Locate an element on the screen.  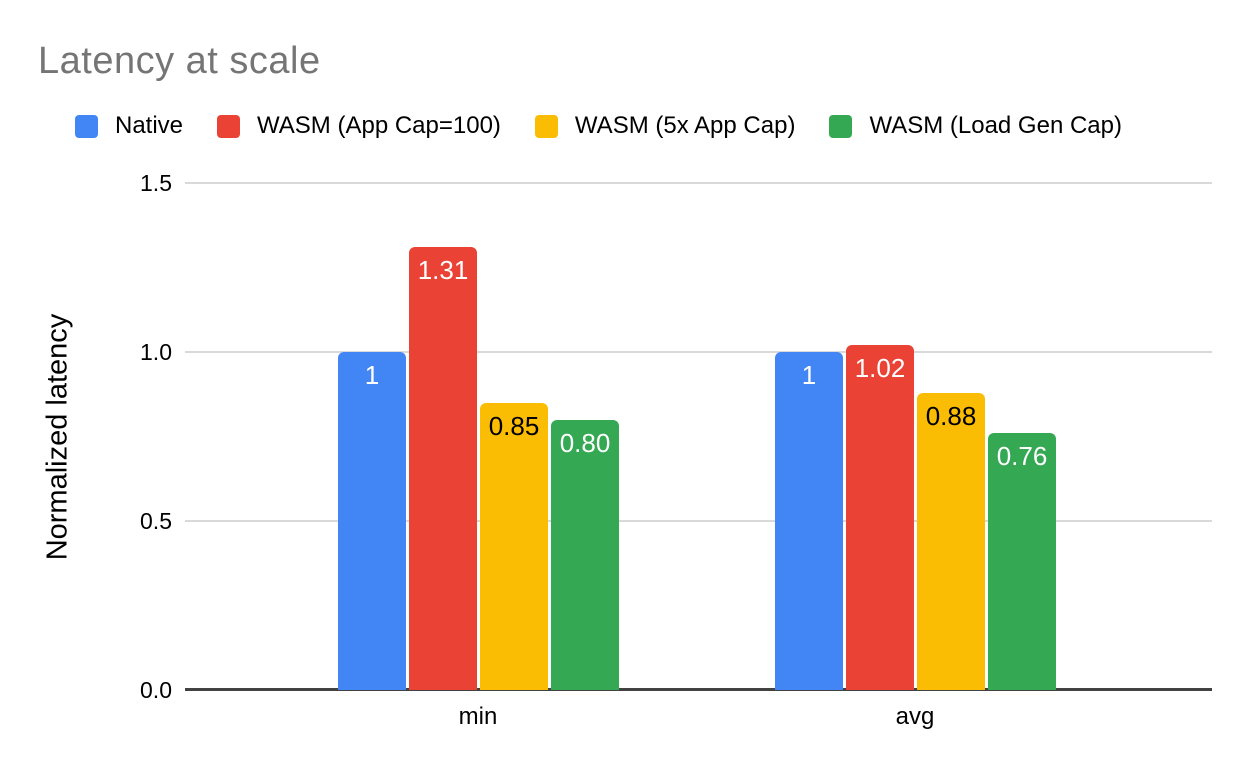
bar-value-label: 0.85 is located at coordinates (514, 426).